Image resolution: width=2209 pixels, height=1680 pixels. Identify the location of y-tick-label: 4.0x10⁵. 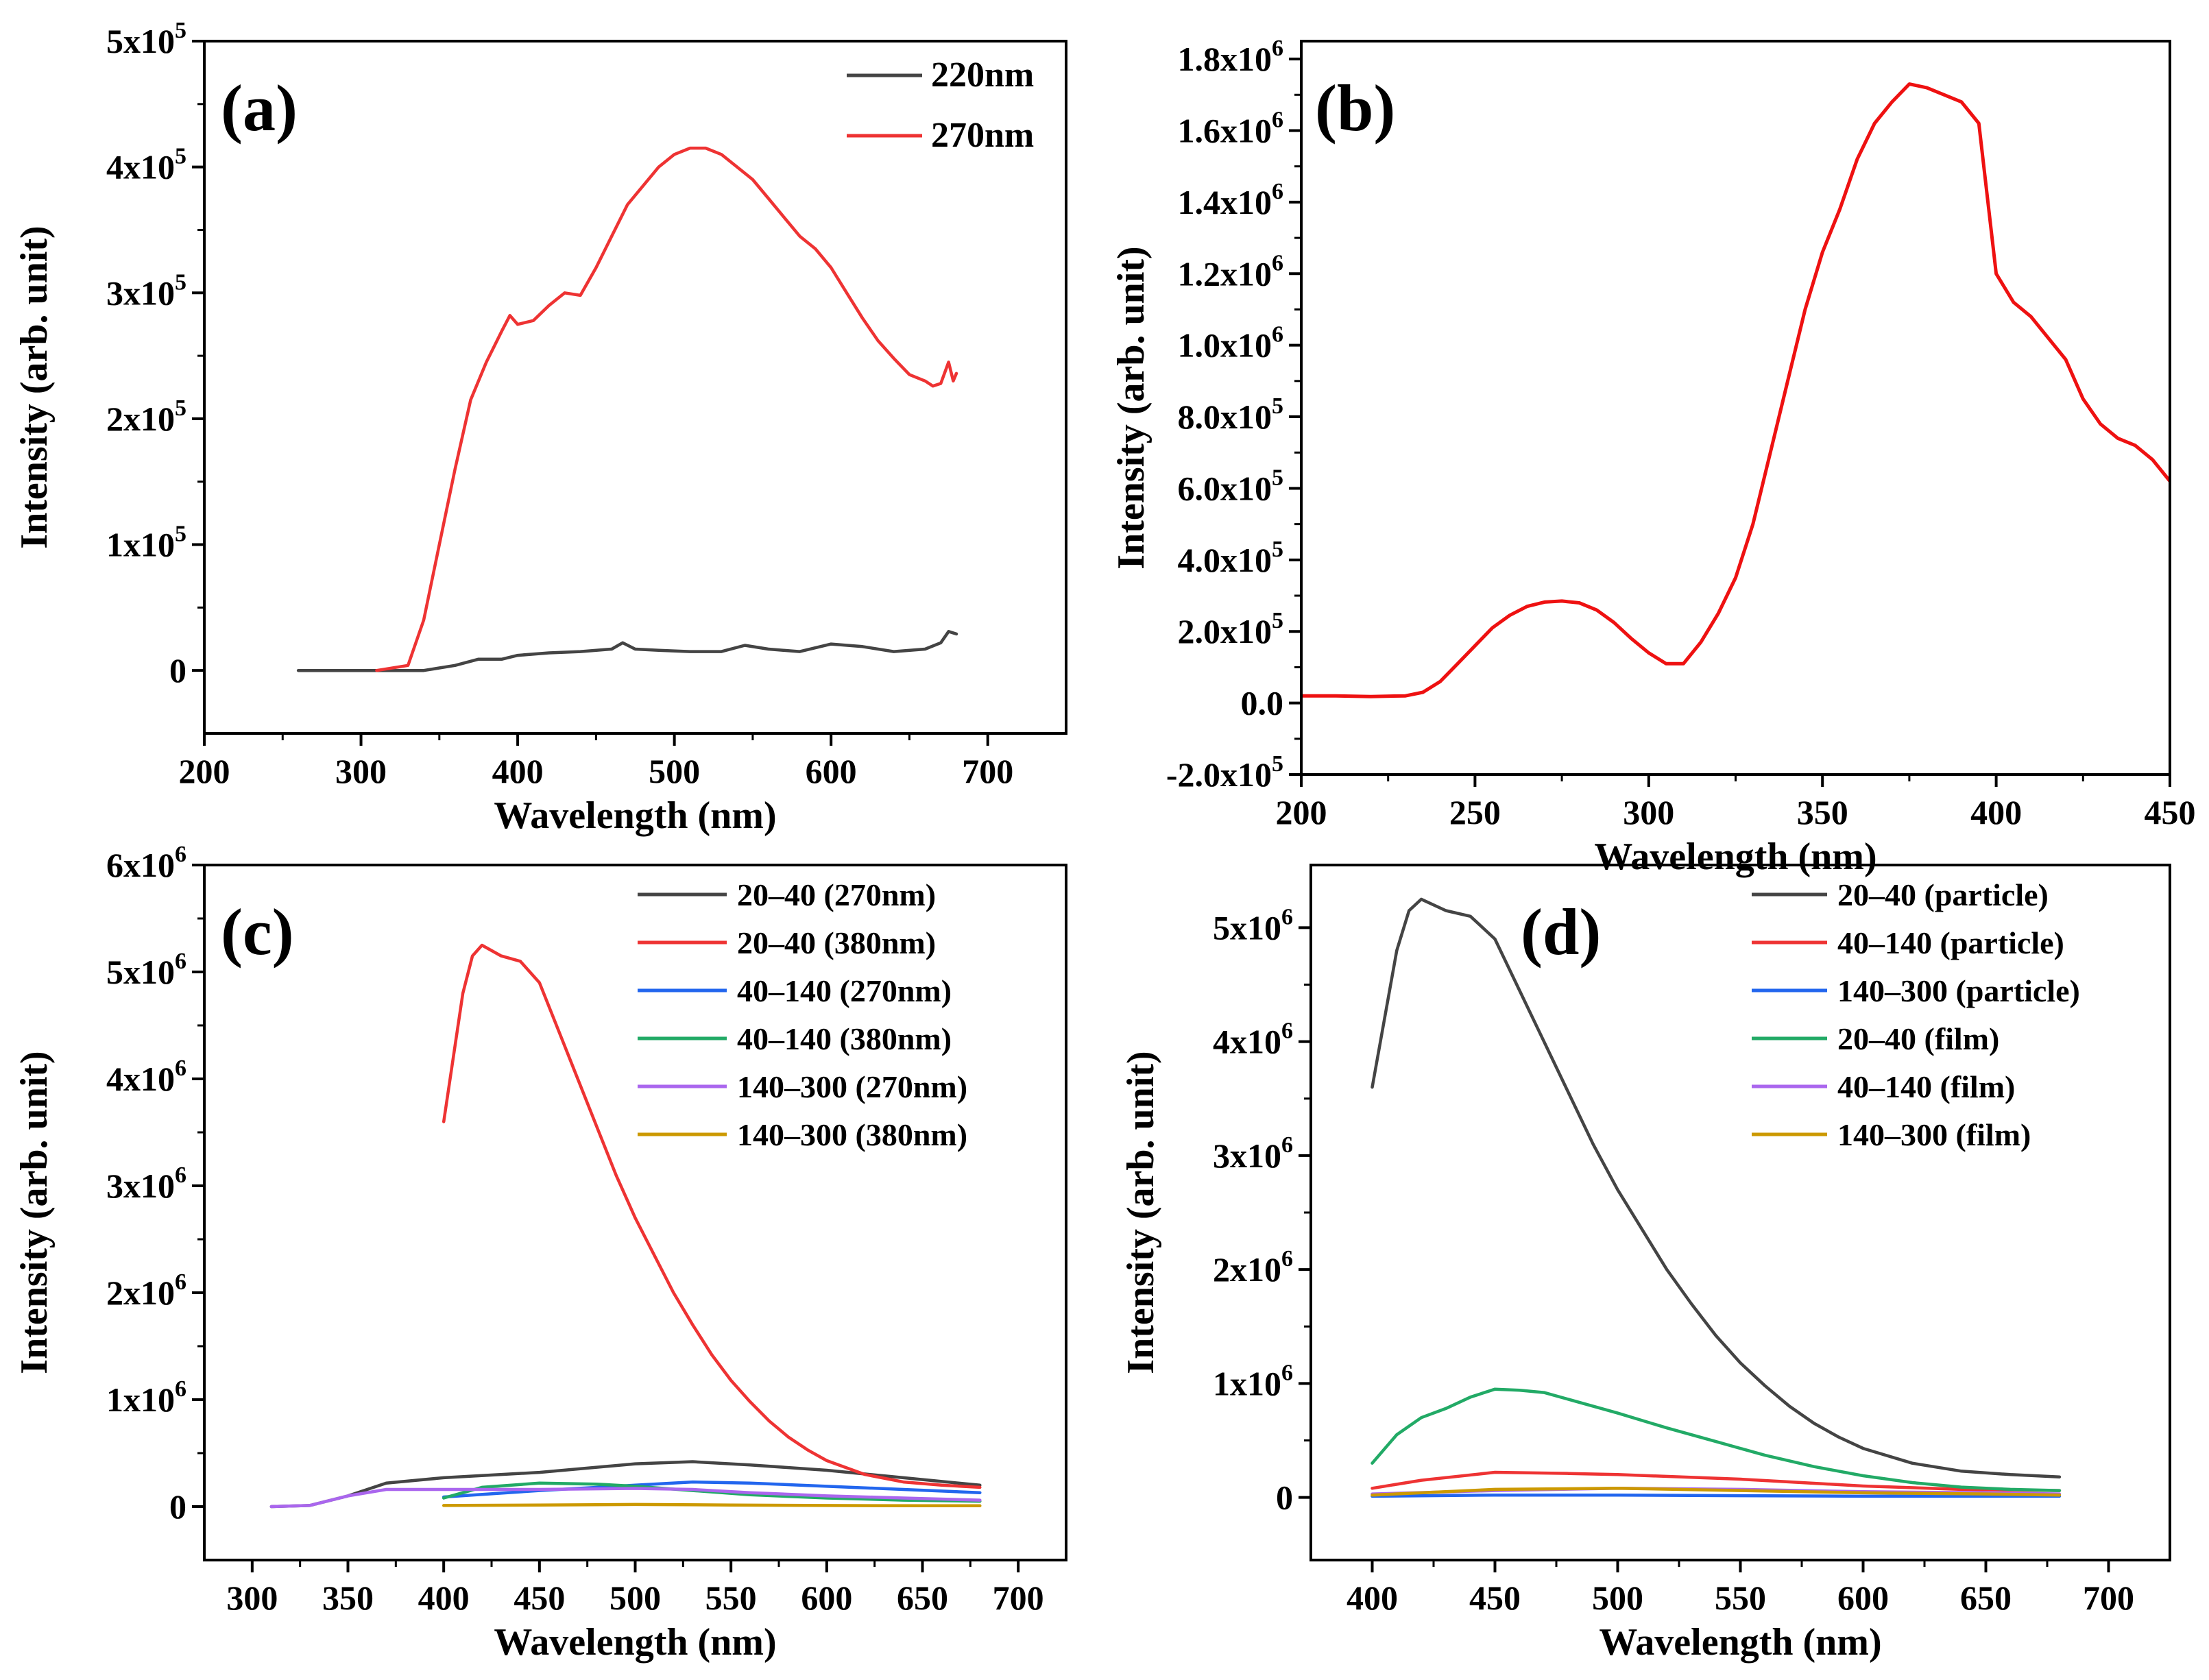
(1231, 558).